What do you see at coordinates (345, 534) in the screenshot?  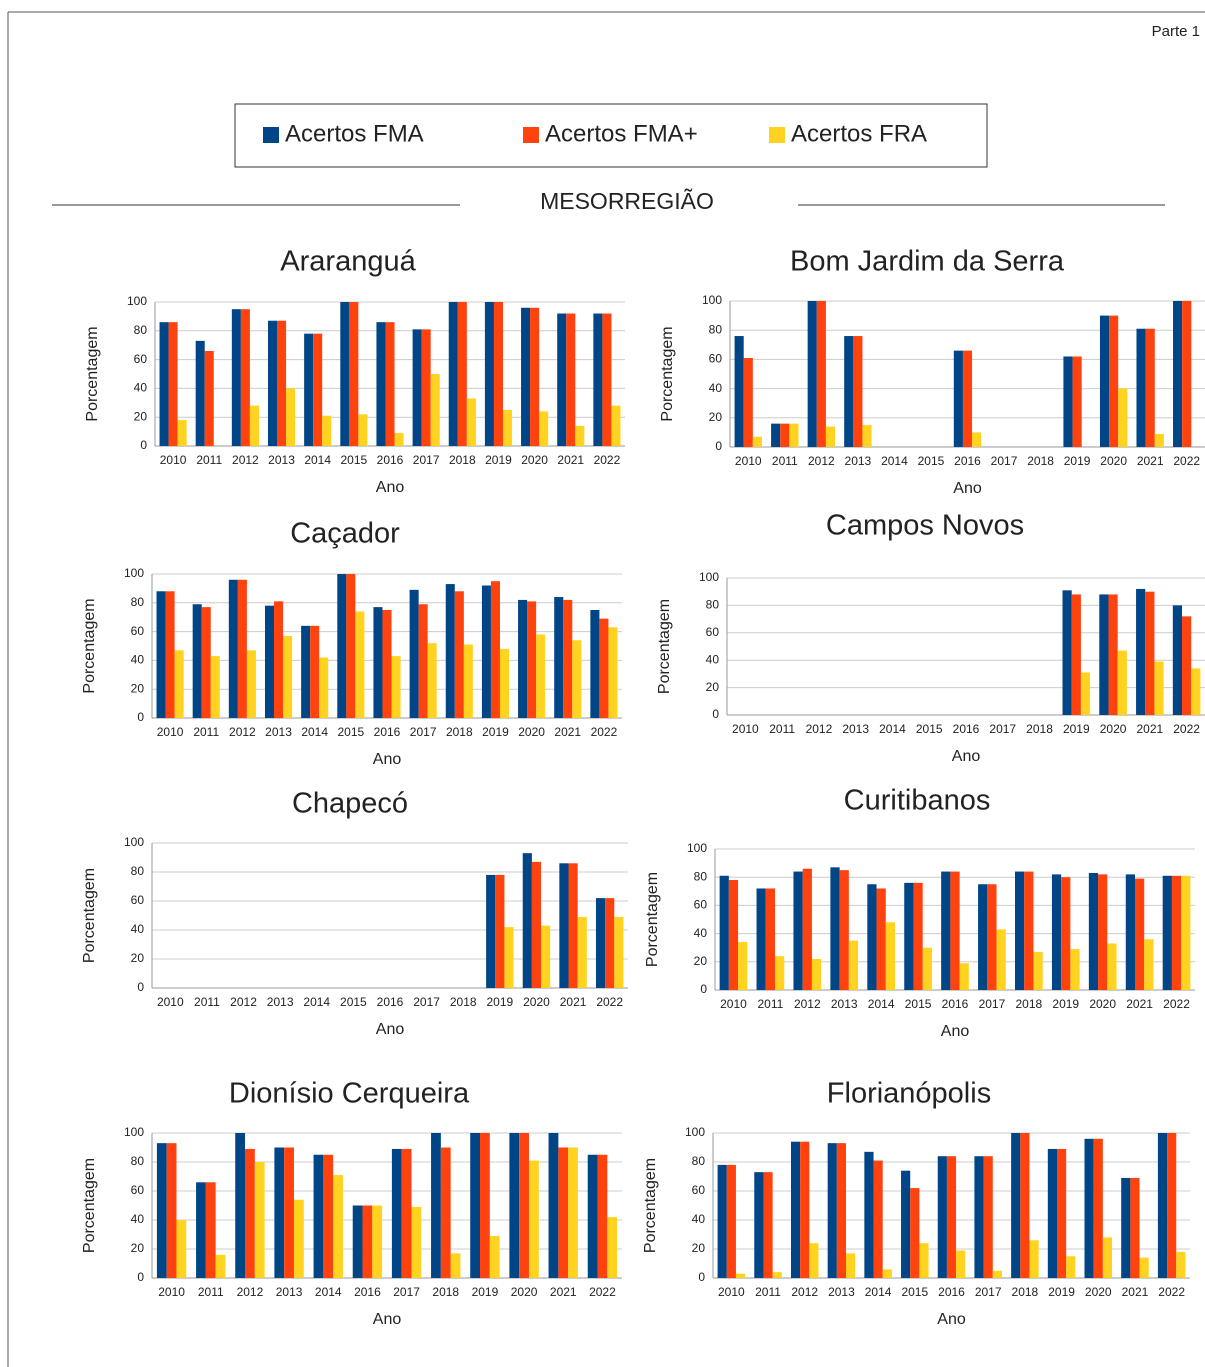 I see `chart-title: Caçador` at bounding box center [345, 534].